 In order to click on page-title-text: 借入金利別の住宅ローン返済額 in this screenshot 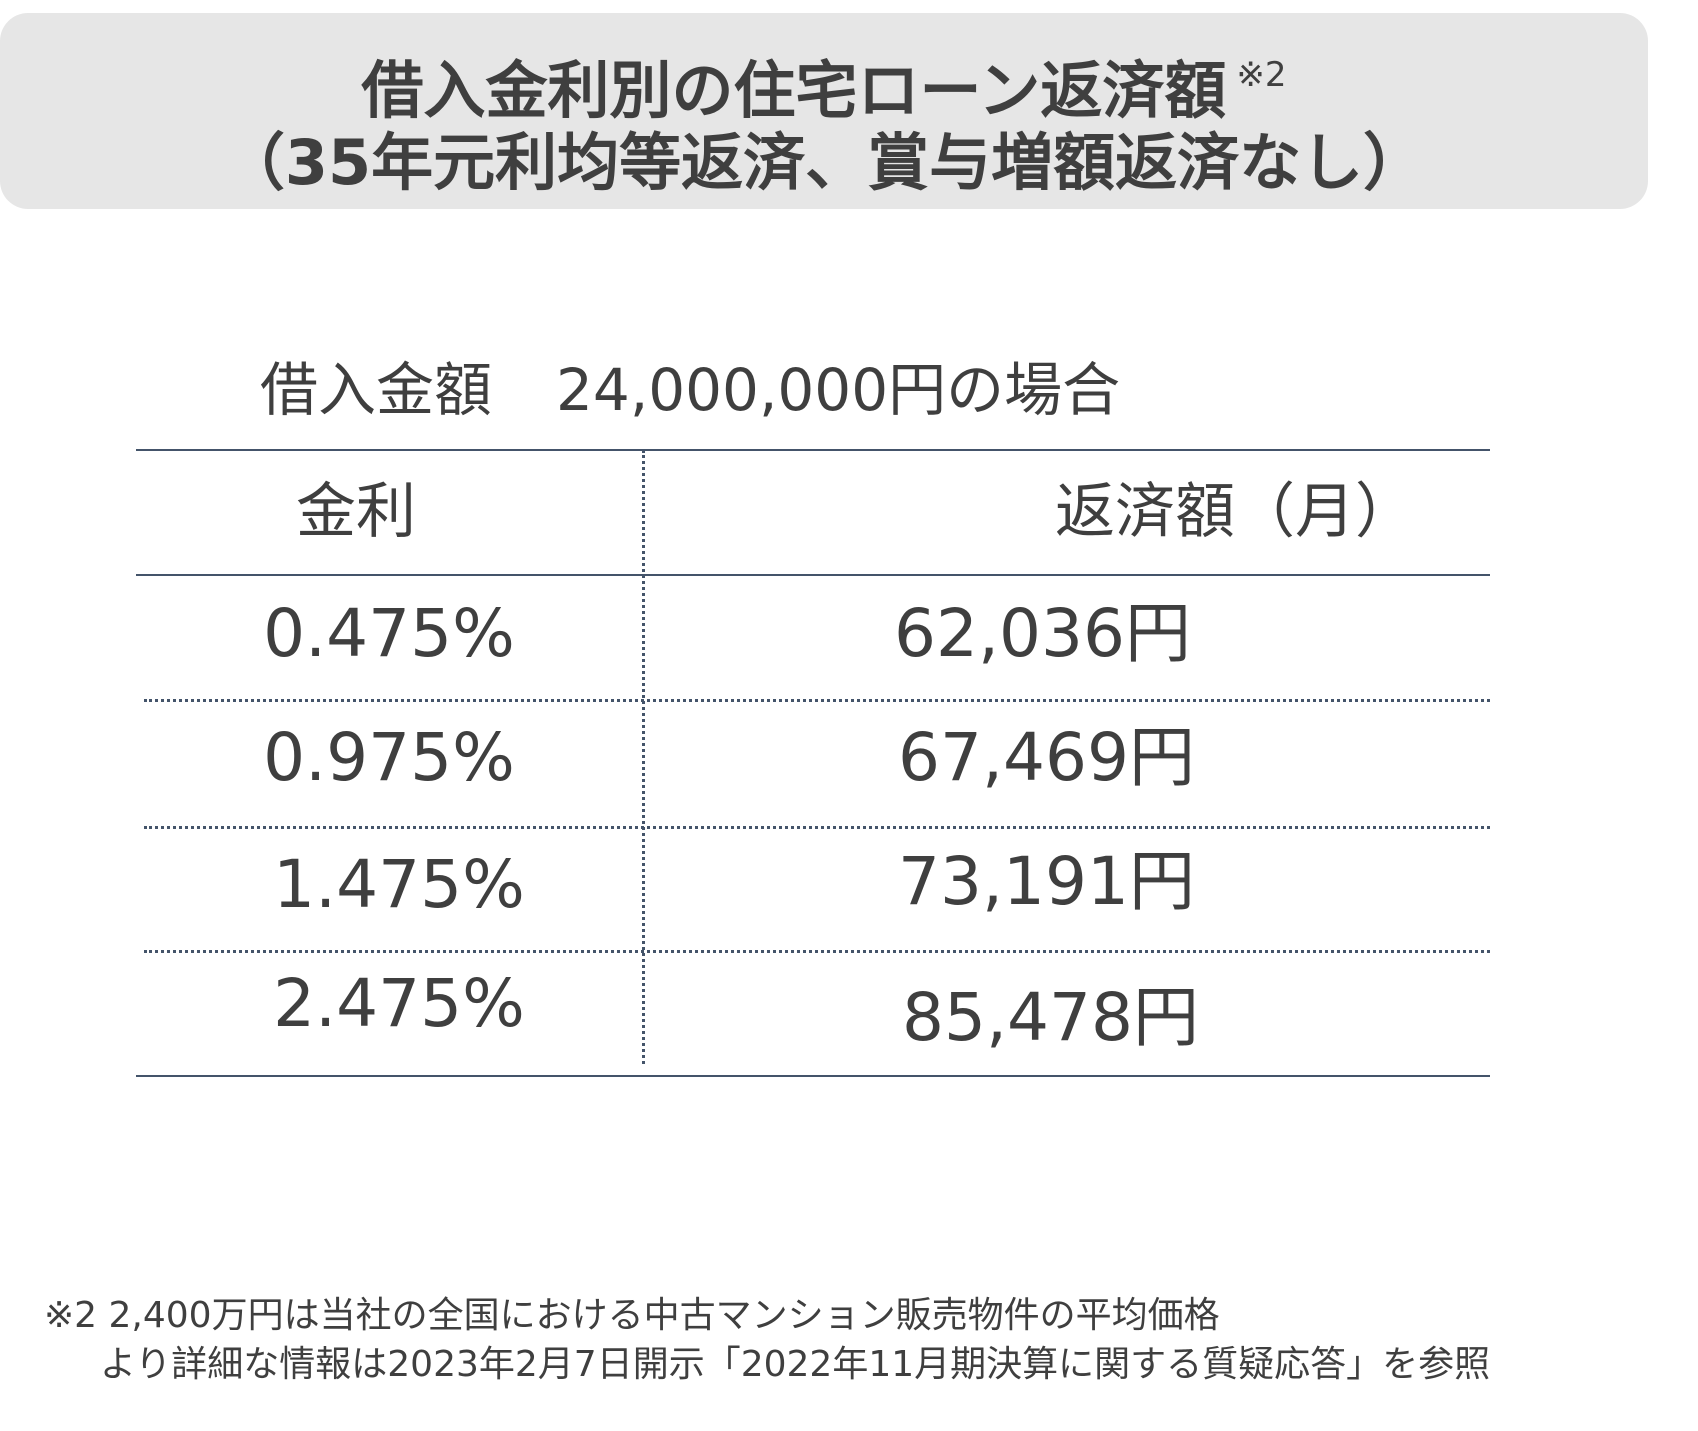, I will do `click(794, 90)`.